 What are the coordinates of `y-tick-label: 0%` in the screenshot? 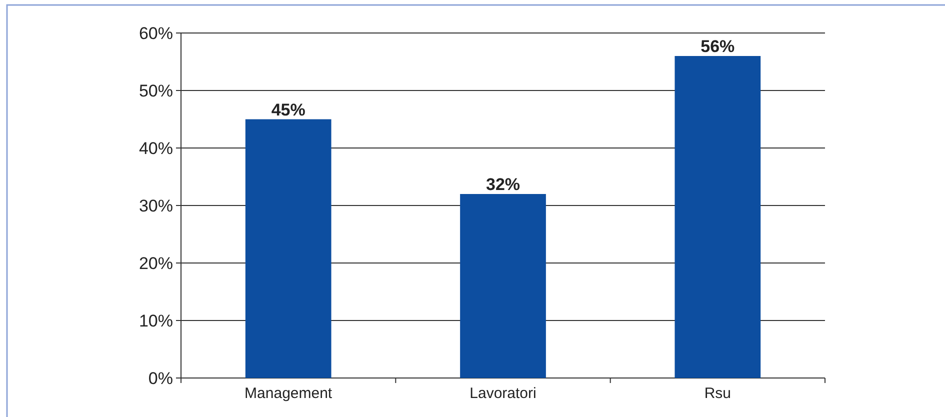 It's located at (160, 378).